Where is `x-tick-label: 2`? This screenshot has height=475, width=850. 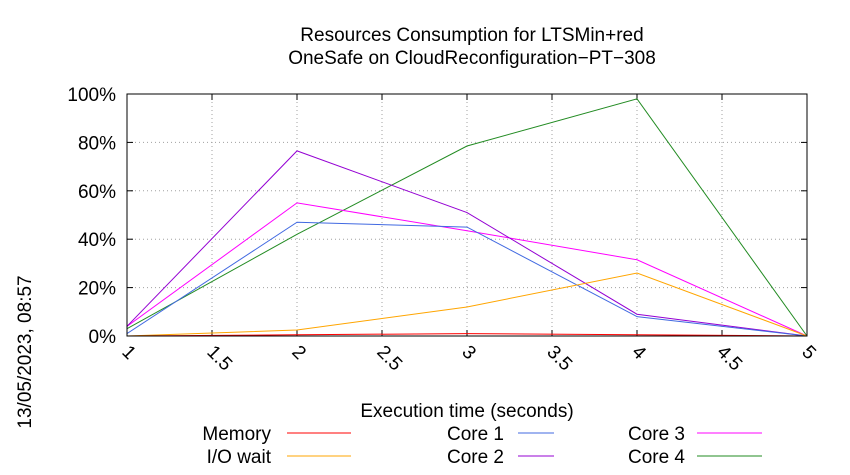
x-tick-label: 2 is located at coordinates (298, 353).